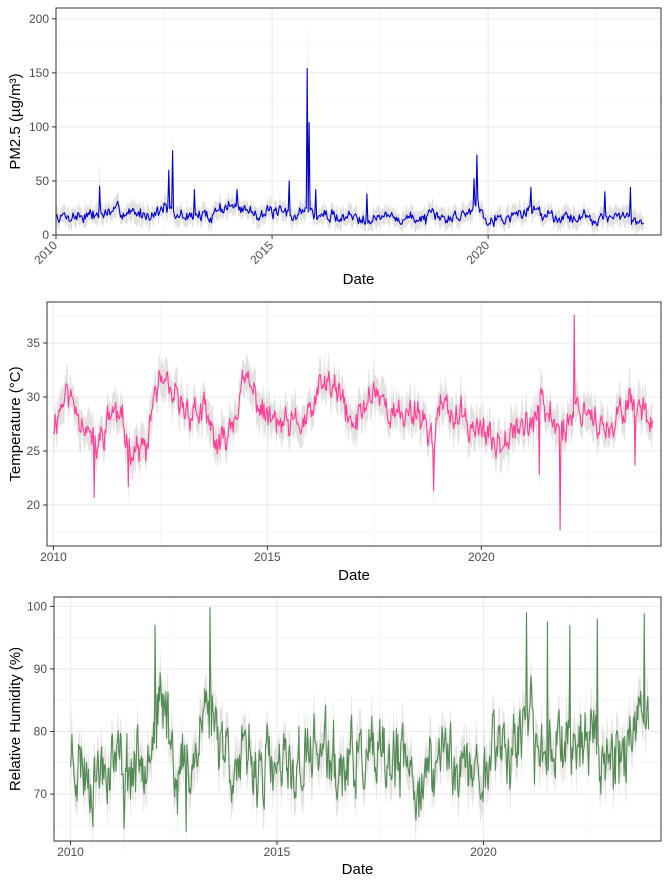 This screenshot has width=669, height=886. Describe the element at coordinates (34, 505) in the screenshot. I see `y-tick-label: 20` at that location.